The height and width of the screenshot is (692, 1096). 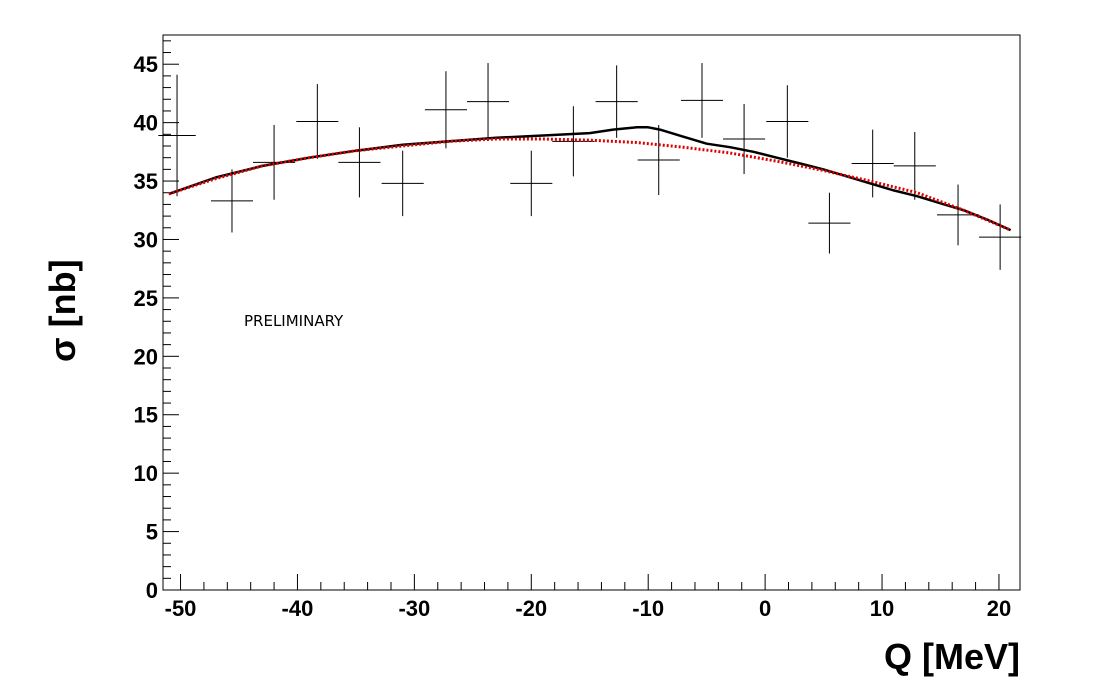 What do you see at coordinates (294, 321) in the screenshot?
I see `preliminary-annotation: PRELIMINARY` at bounding box center [294, 321].